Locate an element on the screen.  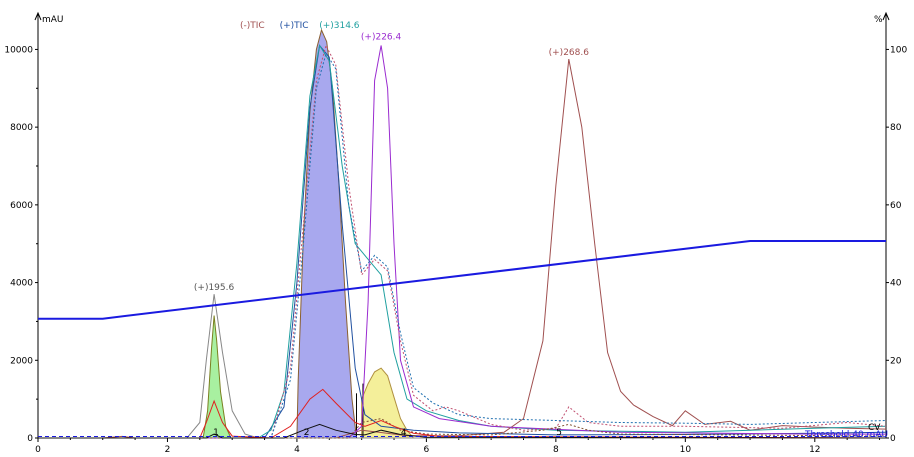
peak-1-fill is located at coordinates (217, 377).